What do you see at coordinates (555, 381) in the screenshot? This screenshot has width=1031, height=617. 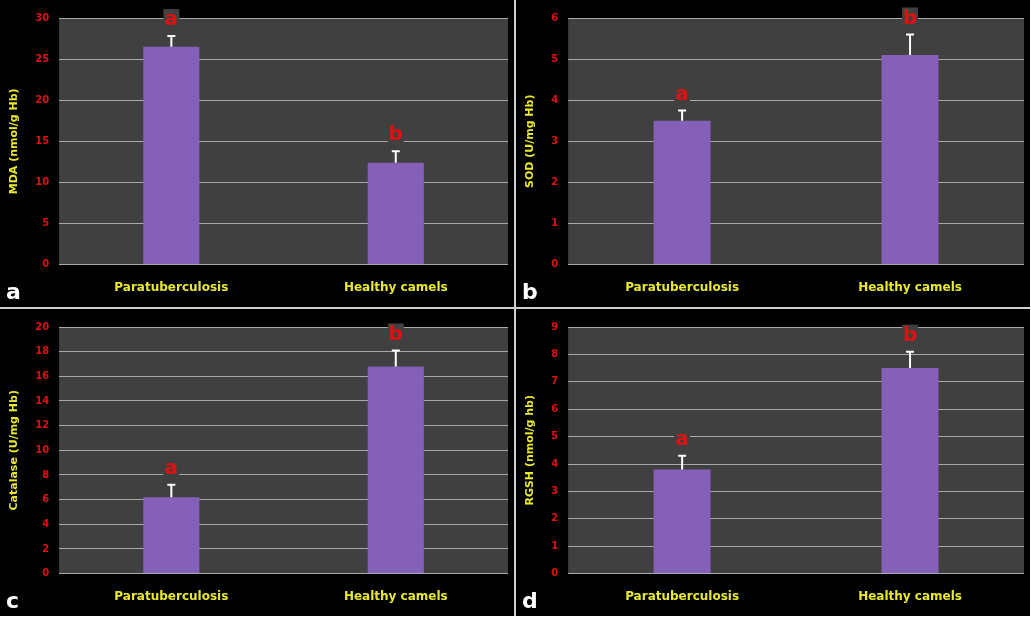 I see `y-tick-label: 7` at bounding box center [555, 381].